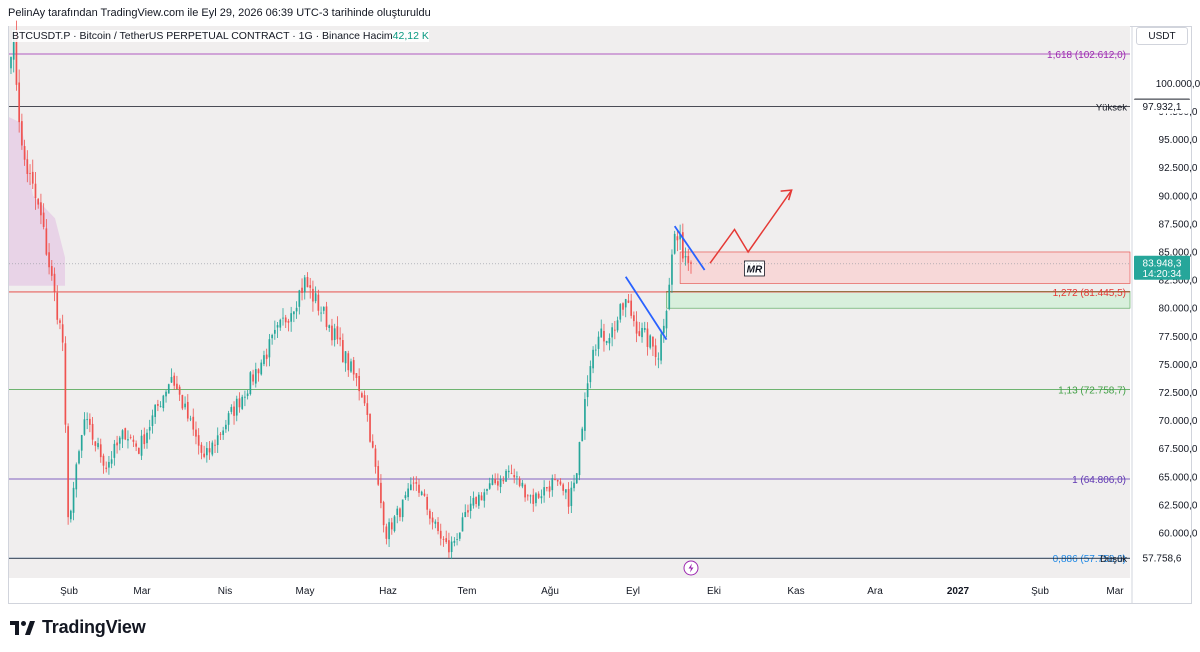  What do you see at coordinates (1178, 534) in the screenshot?
I see `price-tick-label: 60.000,0` at bounding box center [1178, 534].